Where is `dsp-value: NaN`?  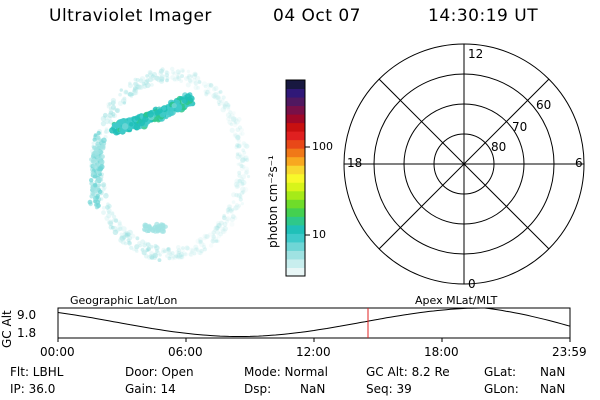
dsp-value: NaN is located at coordinates (313, 389).